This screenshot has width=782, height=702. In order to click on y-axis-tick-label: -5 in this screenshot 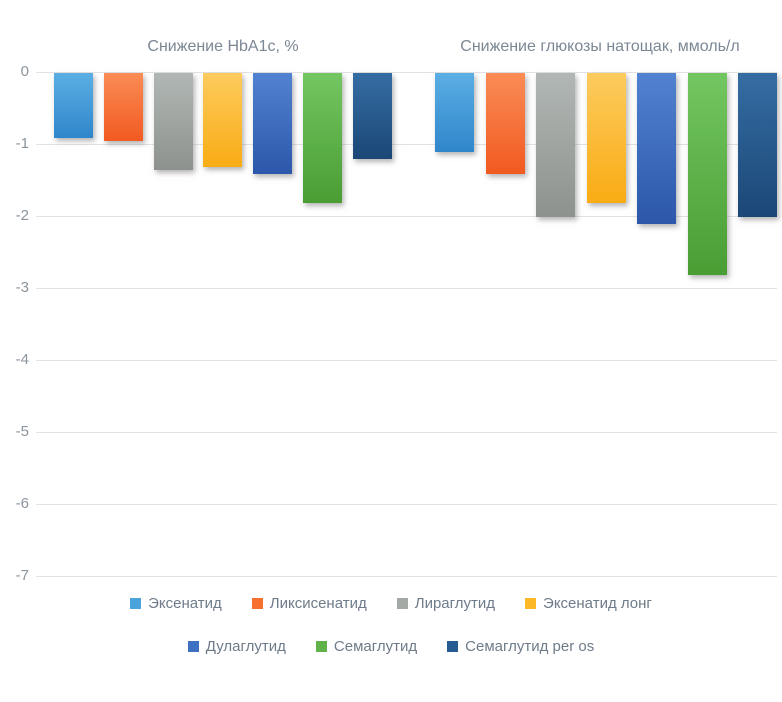, I will do `click(22, 431)`.